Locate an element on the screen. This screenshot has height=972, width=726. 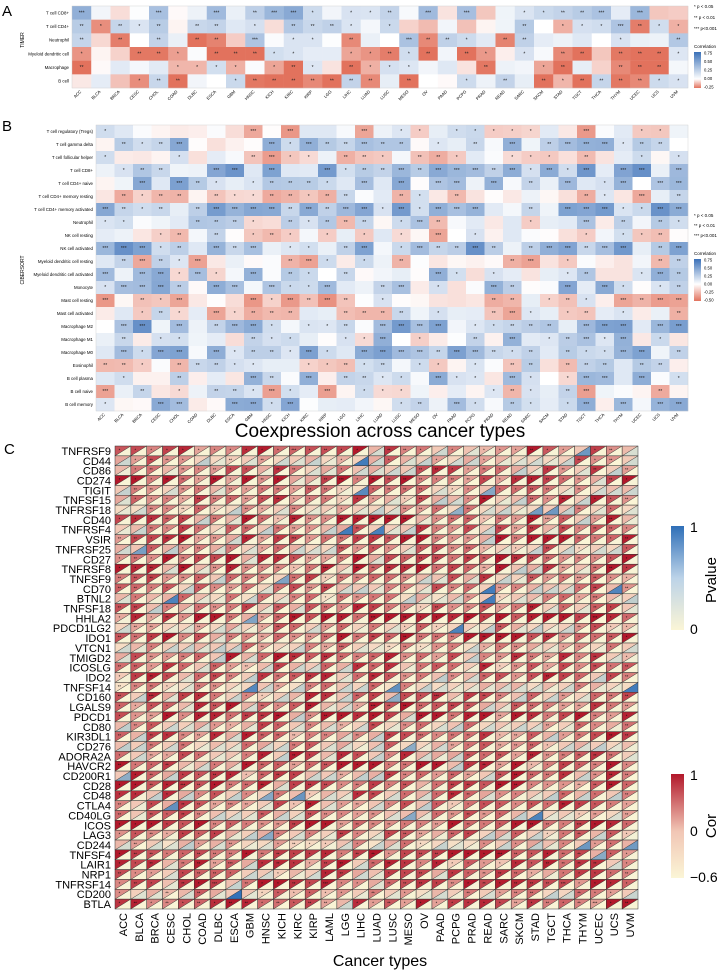
column-label: PRAD is located at coordinates (489, 418).